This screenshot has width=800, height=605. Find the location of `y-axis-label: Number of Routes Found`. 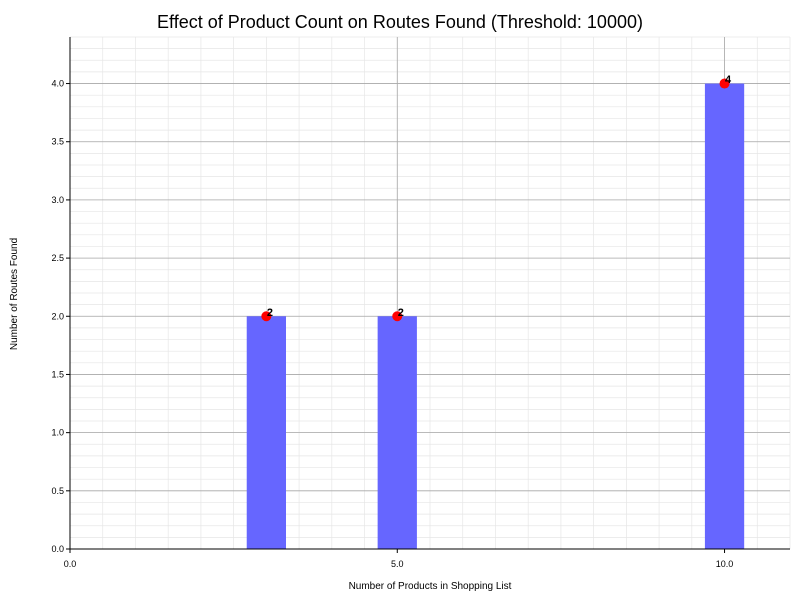

y-axis-label: Number of Routes Found is located at coordinates (14, 294).